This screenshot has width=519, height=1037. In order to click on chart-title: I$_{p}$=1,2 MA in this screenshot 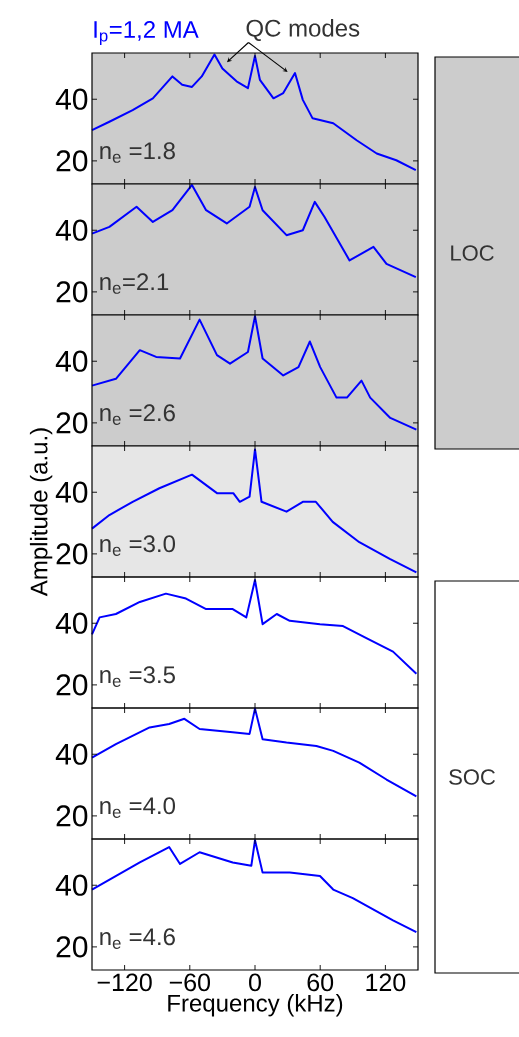, I will do `click(146, 32)`.